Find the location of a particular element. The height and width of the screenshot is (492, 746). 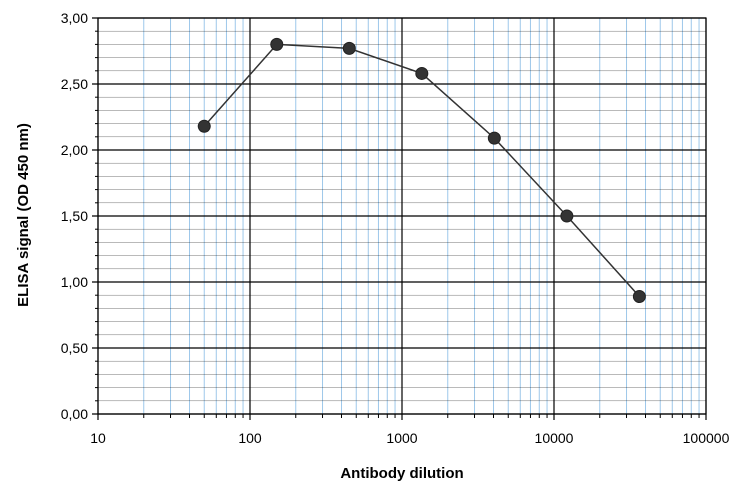

y-tick-label: 0,50 is located at coordinates (74, 348).